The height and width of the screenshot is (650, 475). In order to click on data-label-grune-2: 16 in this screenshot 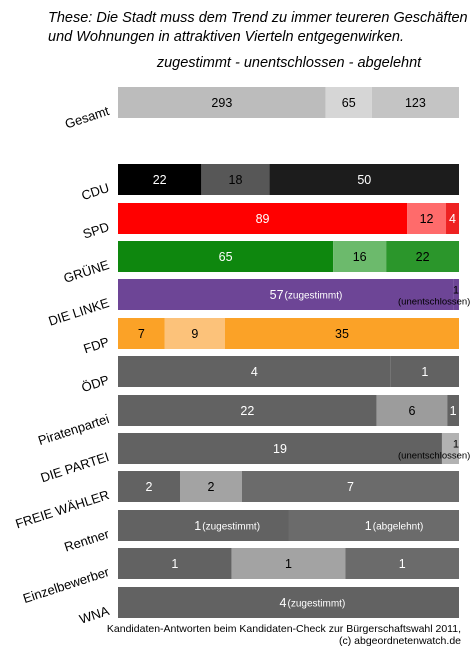, I will do `click(360, 257)`.